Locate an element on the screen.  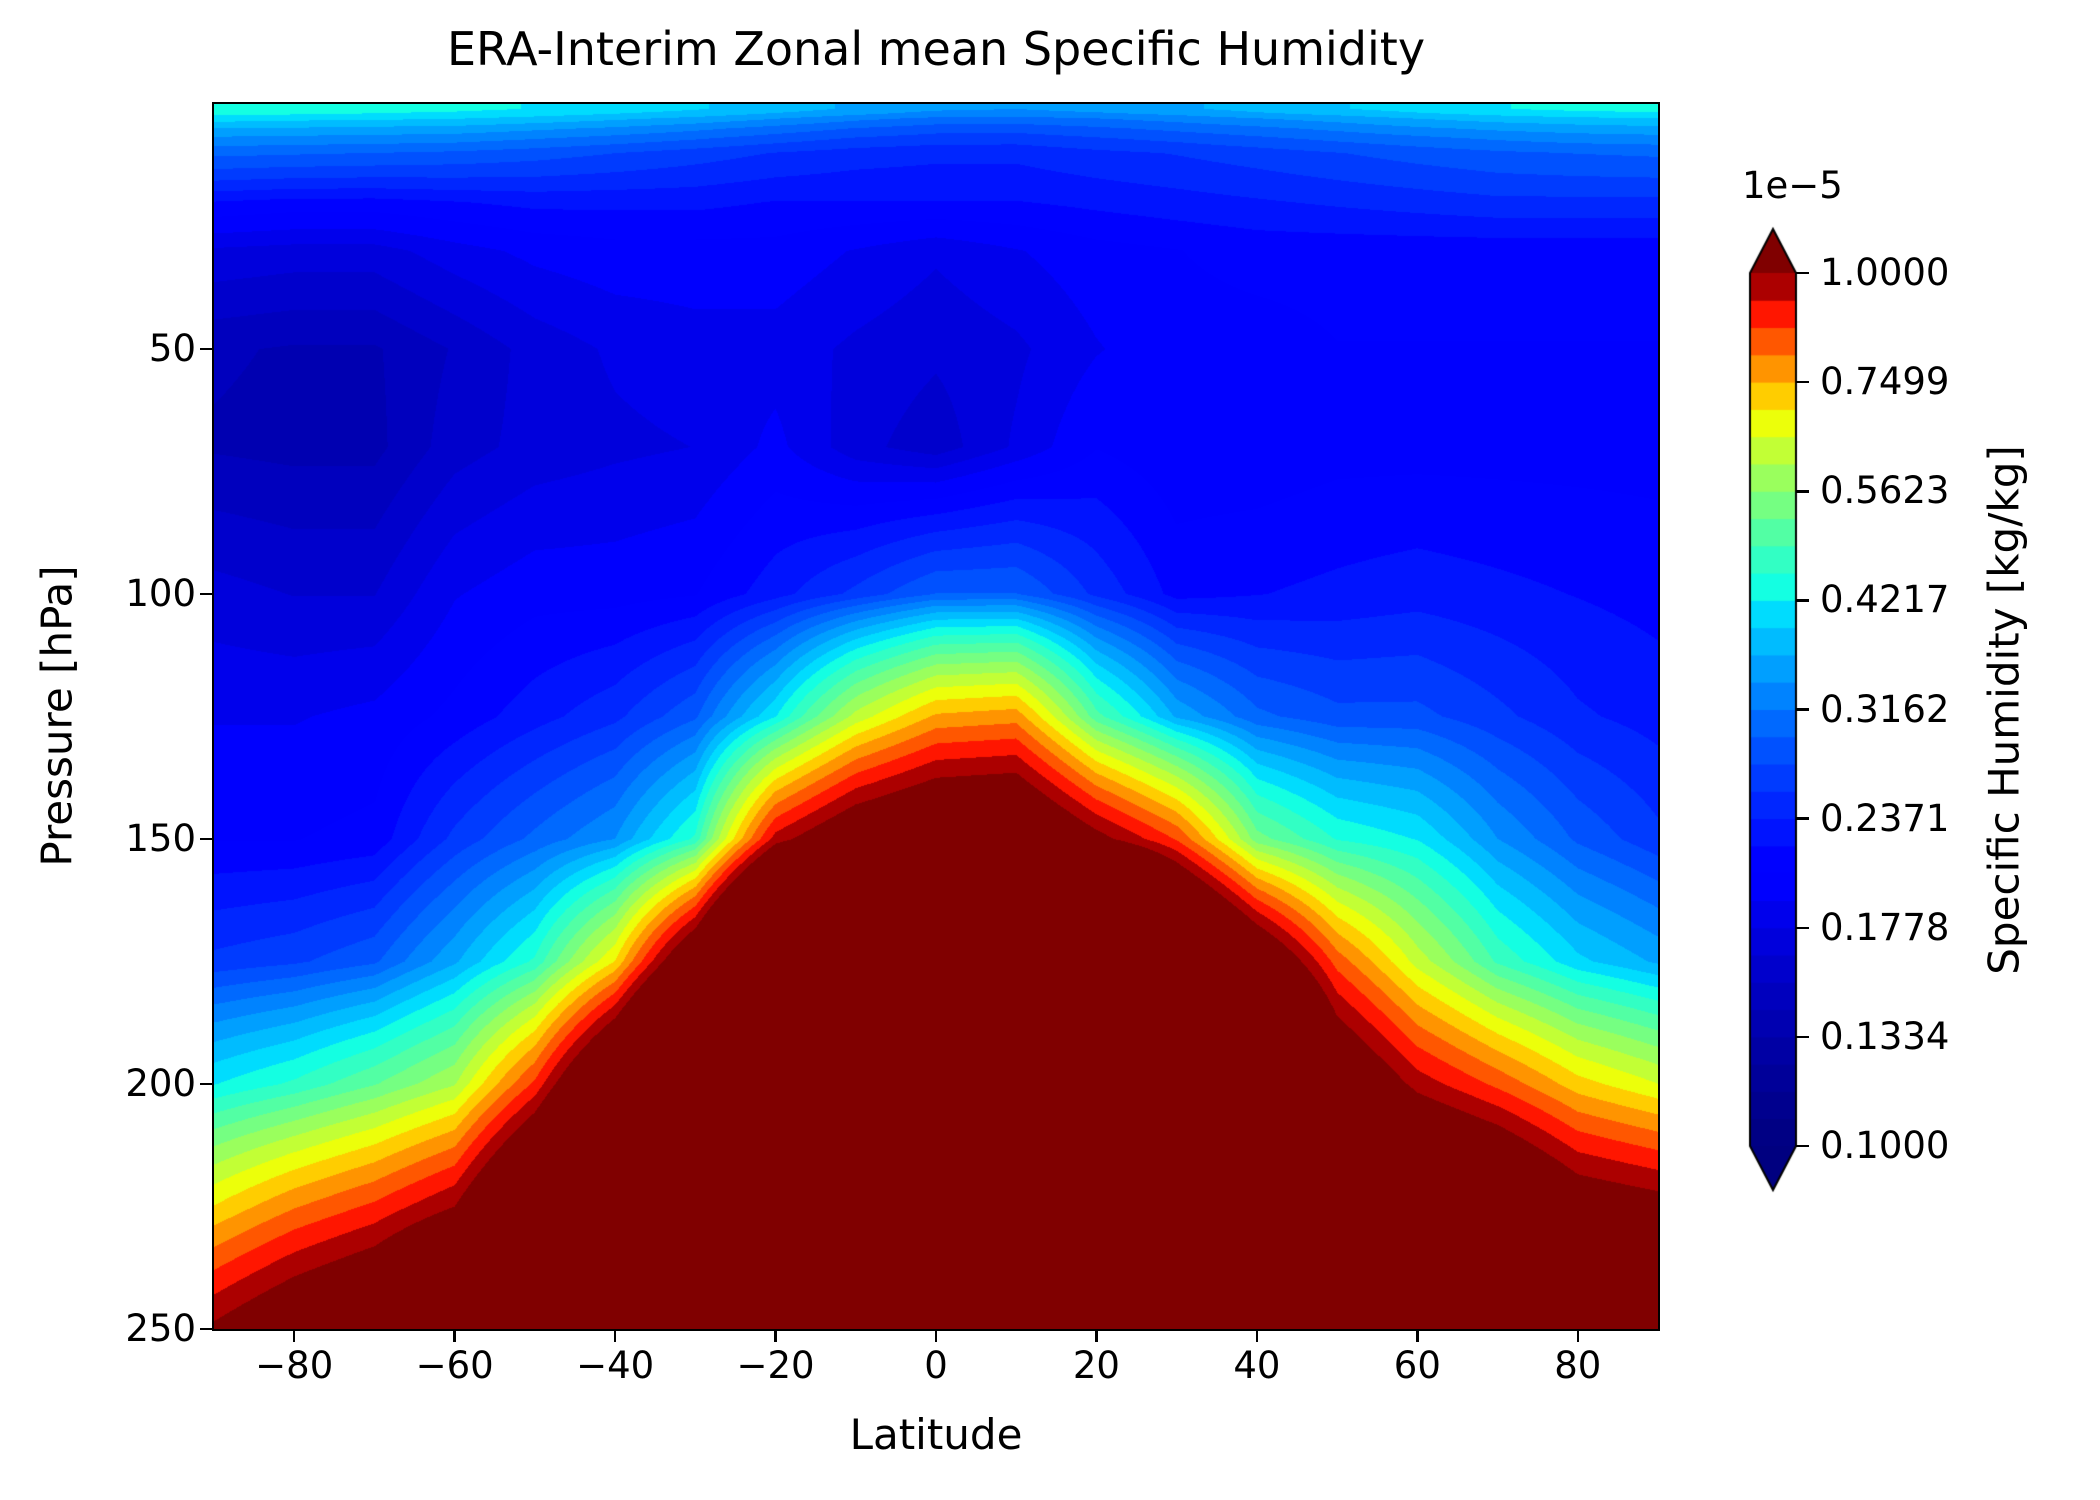
x-tick-label: 20 is located at coordinates (1096, 1365).